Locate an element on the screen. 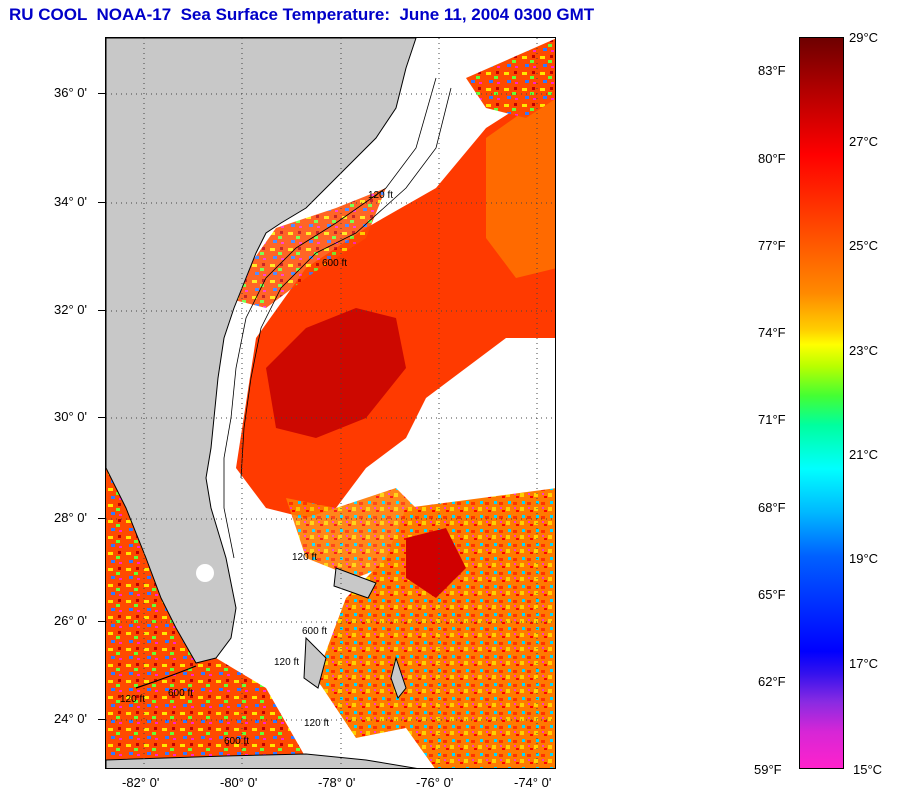 This screenshot has height=793, width=897. celsius-label: 17°C is located at coordinates (864, 663).